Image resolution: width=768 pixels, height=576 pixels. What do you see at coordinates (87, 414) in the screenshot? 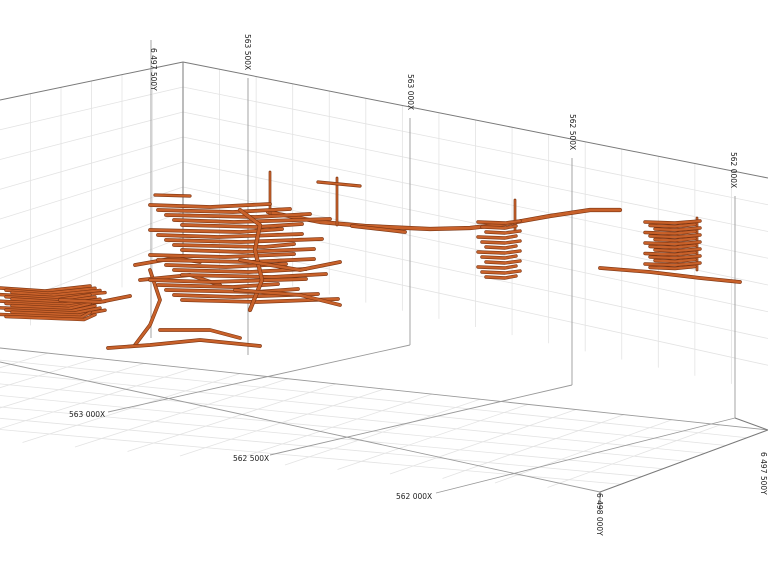
I see `axis-label-x-563000-floor: 563 000X` at bounding box center [87, 414].